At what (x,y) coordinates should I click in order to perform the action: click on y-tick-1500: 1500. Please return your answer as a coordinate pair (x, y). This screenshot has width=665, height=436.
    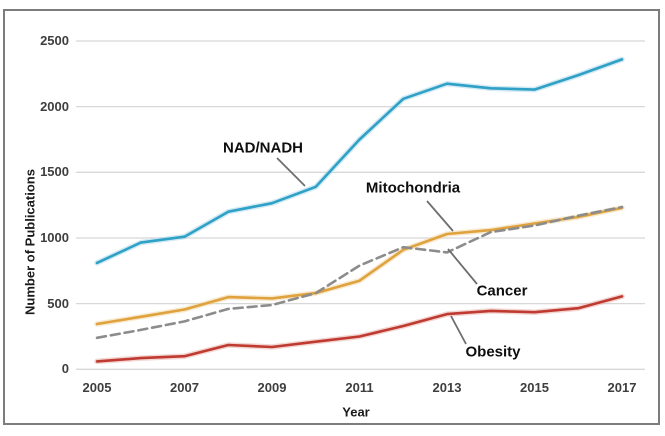
    Looking at the image, I should click on (54, 172).